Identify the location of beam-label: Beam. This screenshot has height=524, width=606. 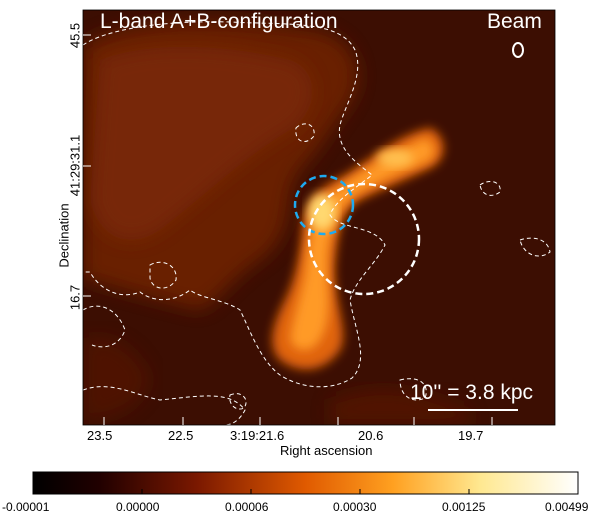
(514, 22).